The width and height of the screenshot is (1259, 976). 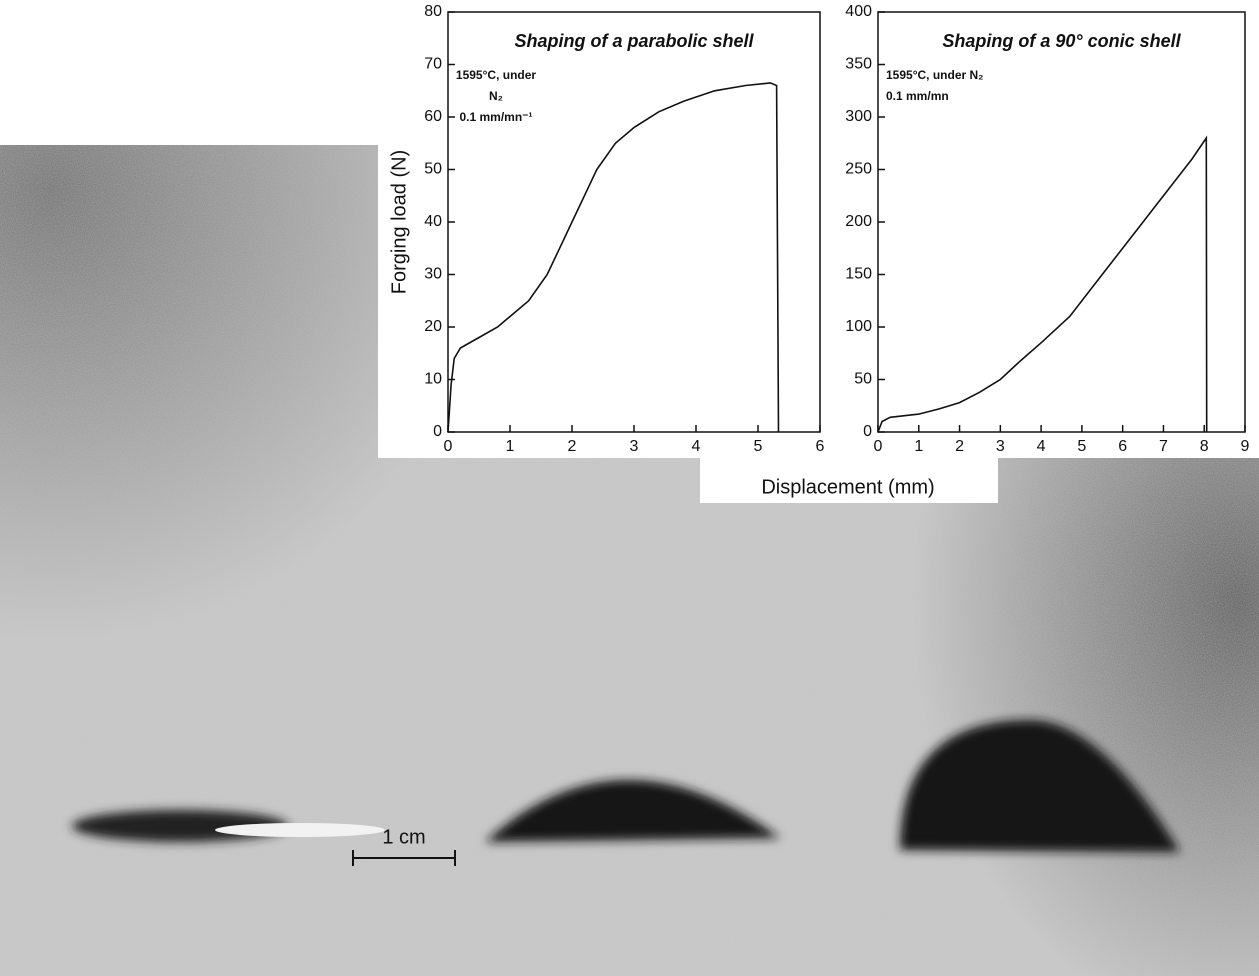 What do you see at coordinates (858, 169) in the screenshot?
I see `y-tick-label: 250` at bounding box center [858, 169].